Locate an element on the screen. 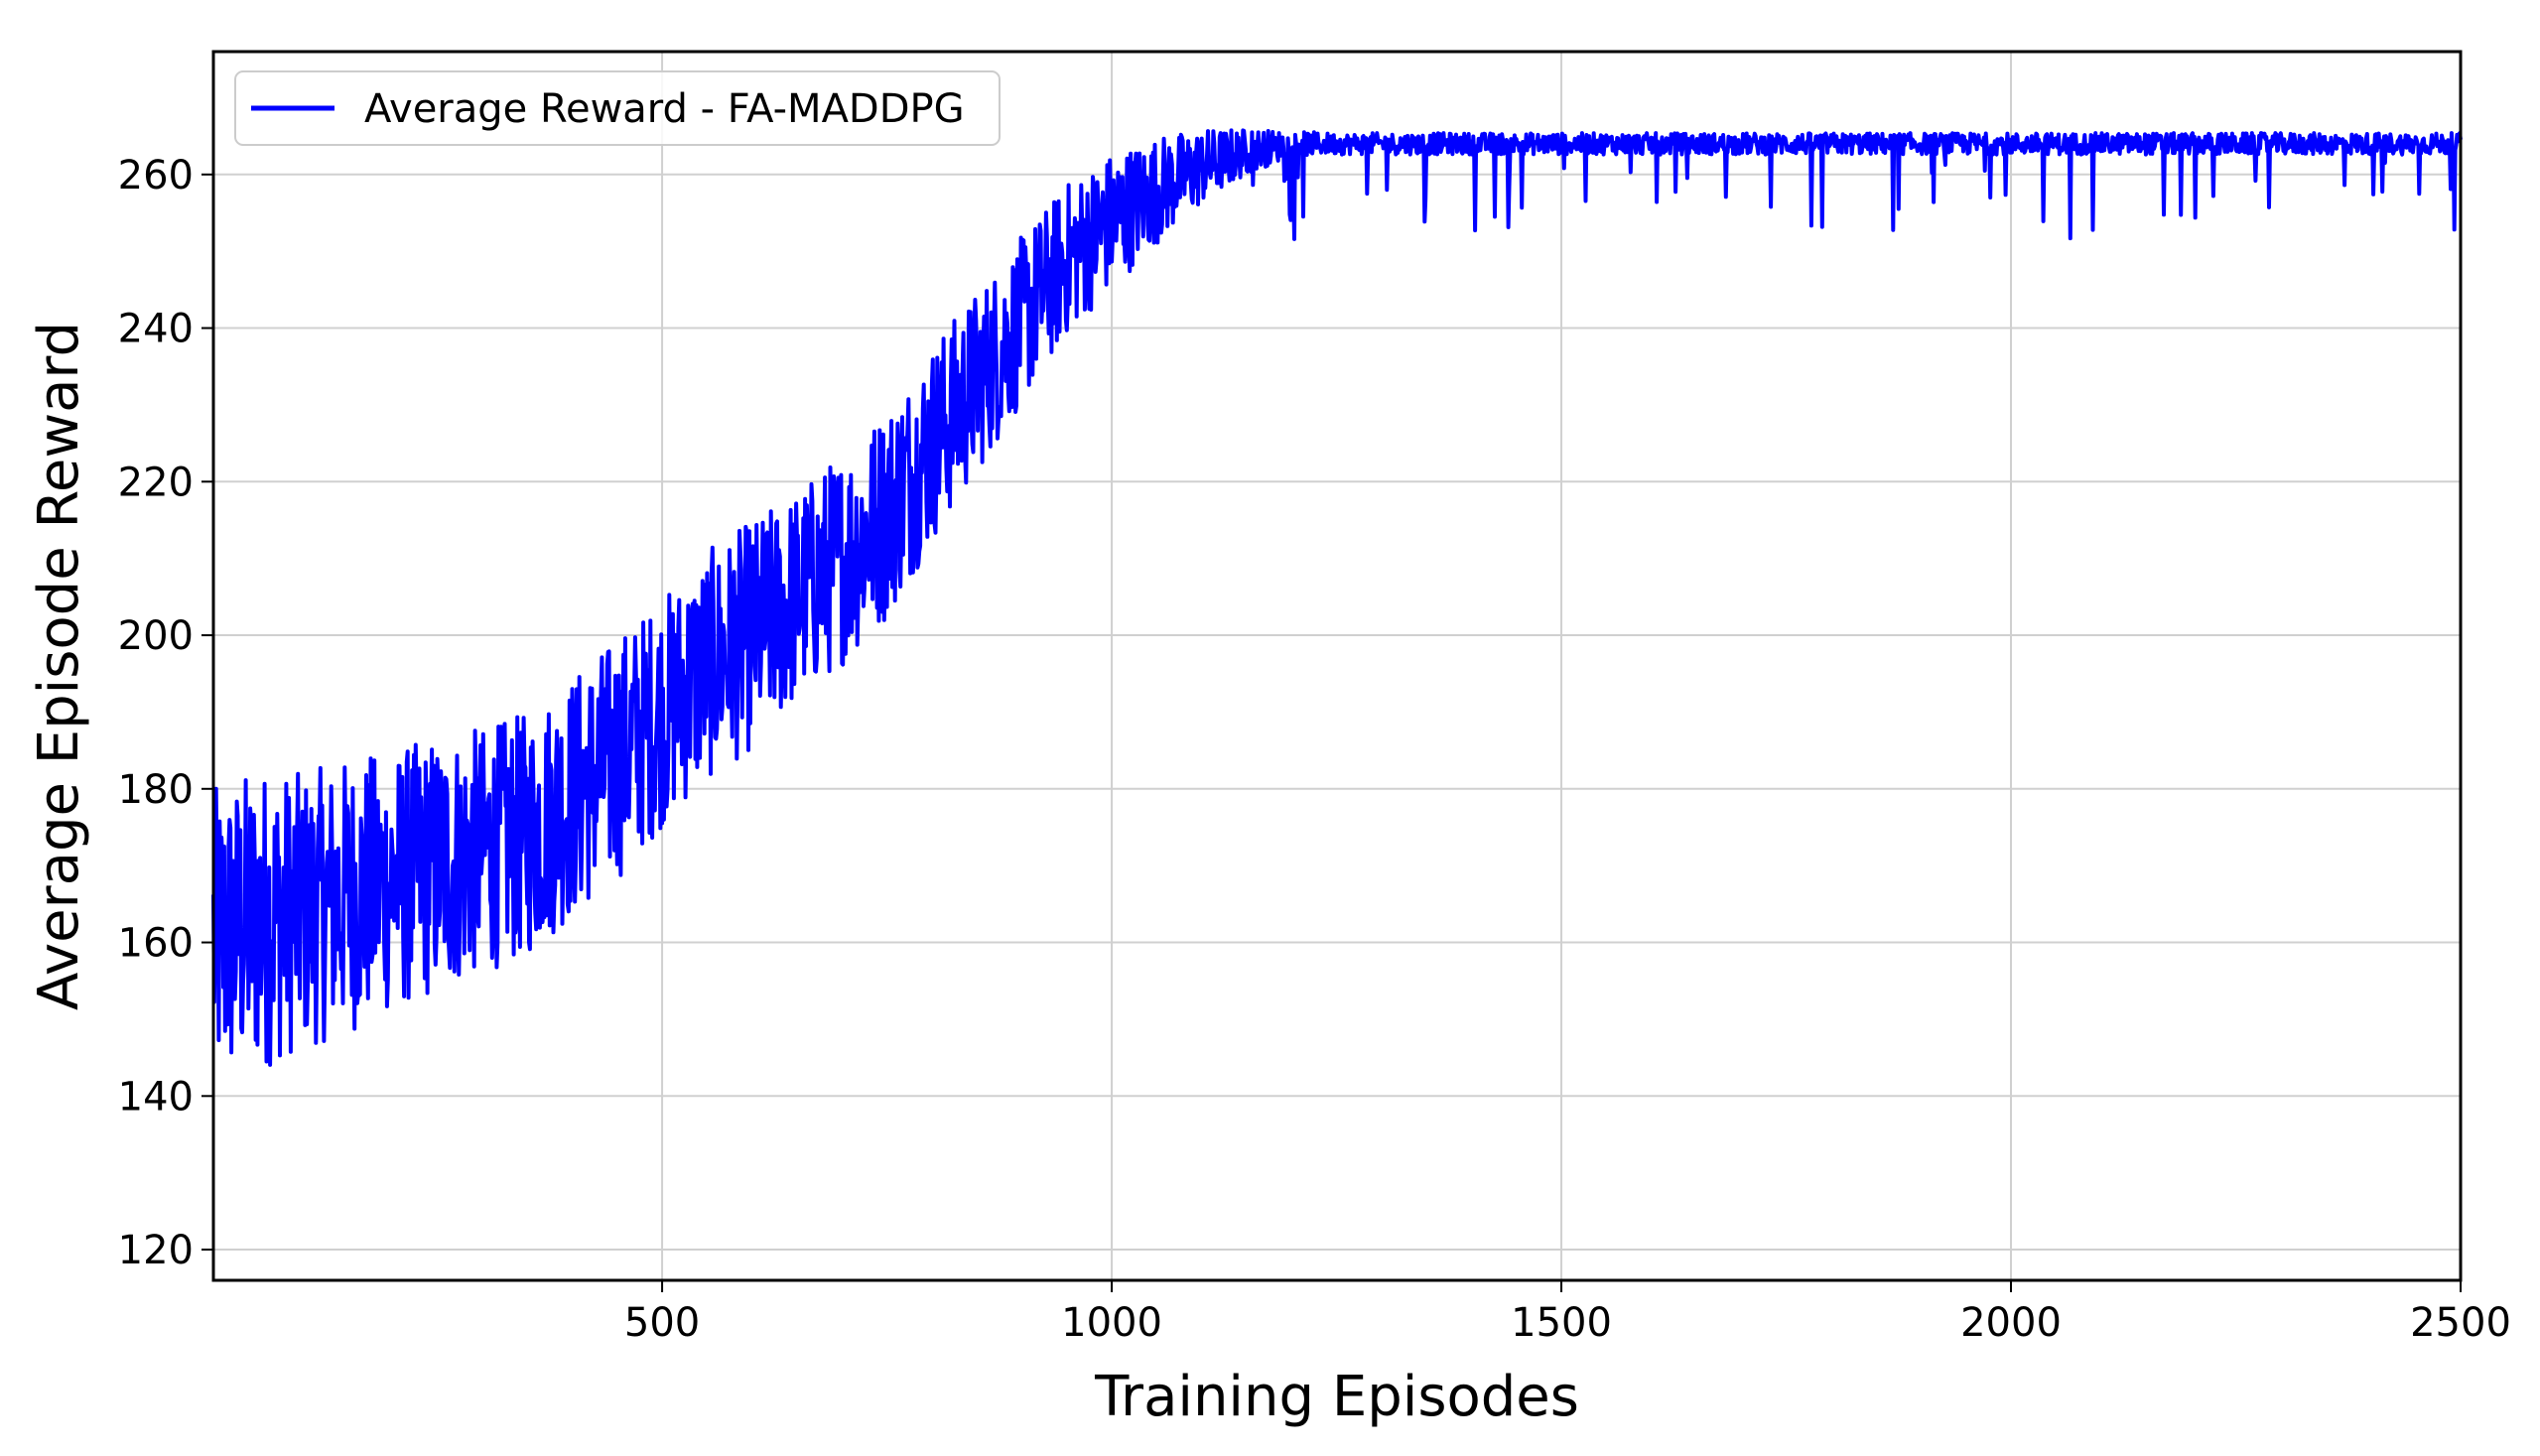 The width and height of the screenshot is (2540, 1456). x-tick-label: 500 is located at coordinates (662, 1323).